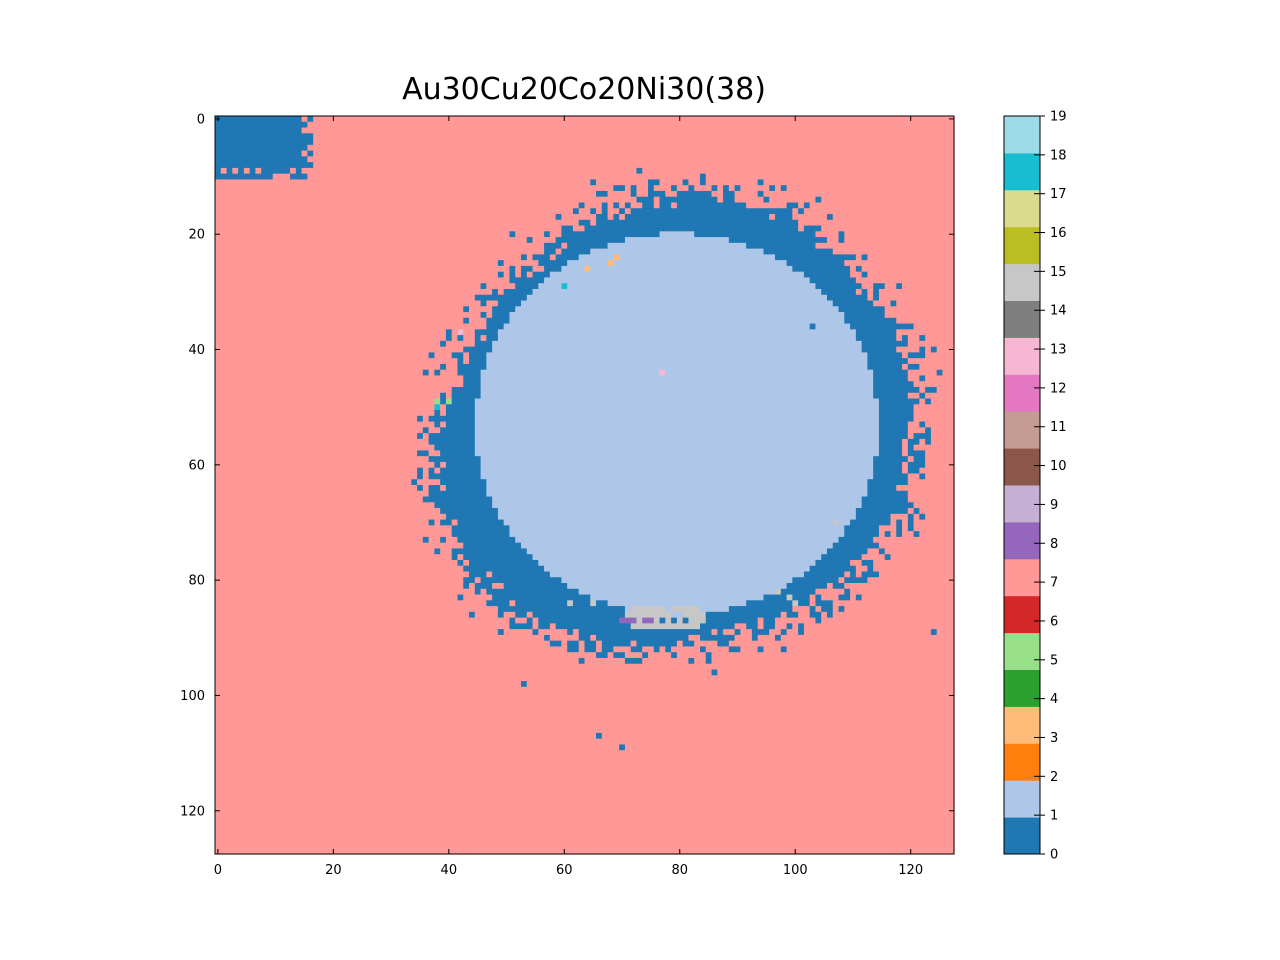 The height and width of the screenshot is (960, 1280). What do you see at coordinates (1054, 621) in the screenshot?
I see `colorbar-tick-label: 6` at bounding box center [1054, 621].